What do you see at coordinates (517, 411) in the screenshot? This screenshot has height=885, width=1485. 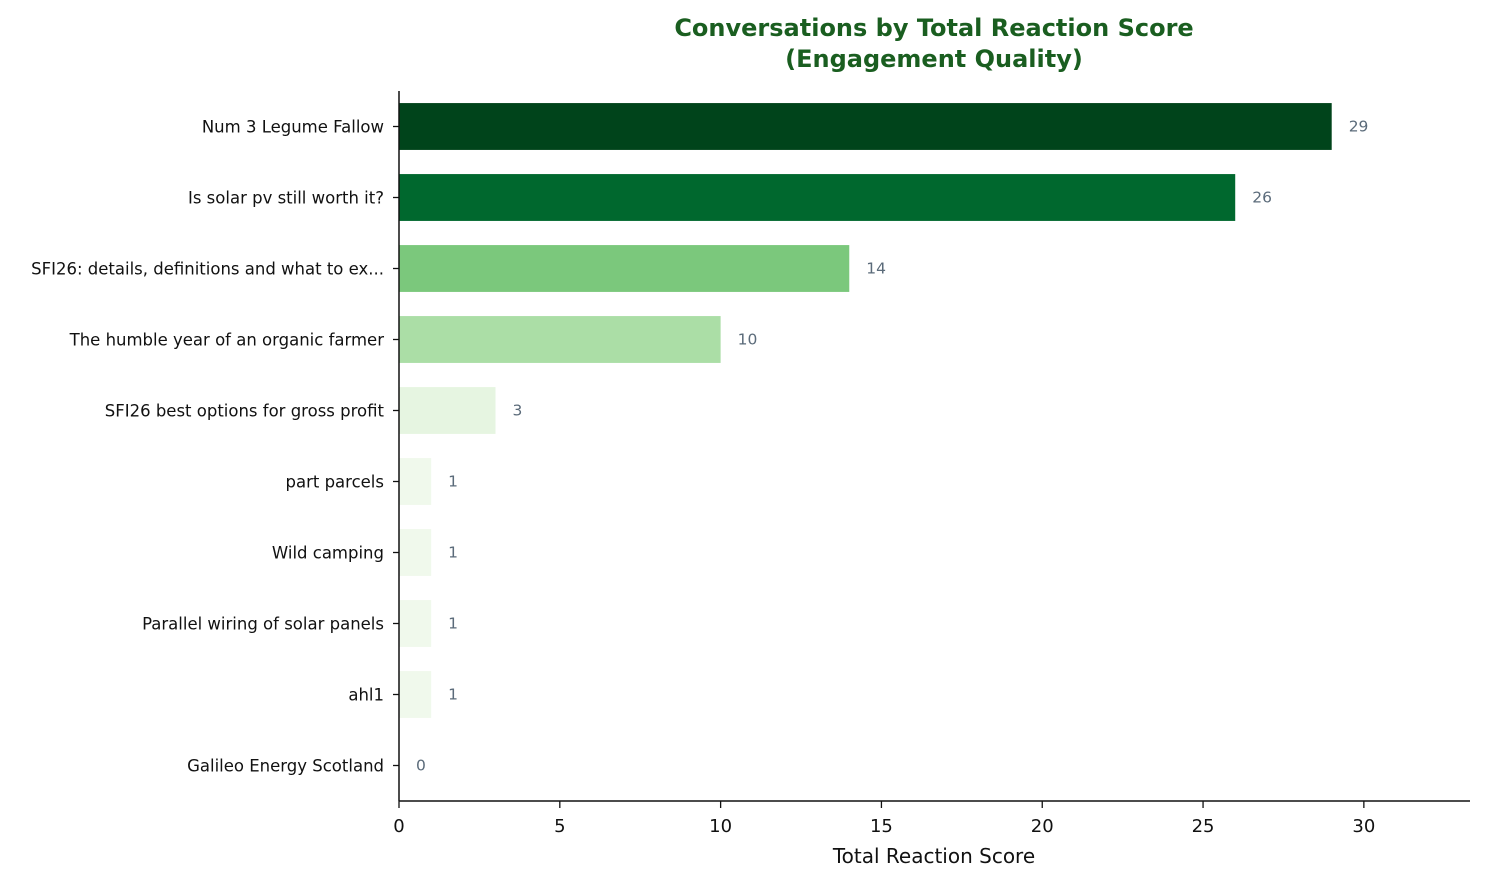 I see `value-label: 3` at bounding box center [517, 411].